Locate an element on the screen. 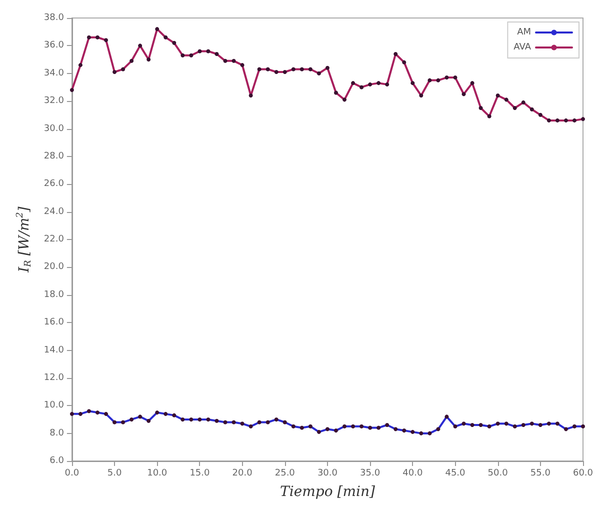  x-tick-label: 30.0 is located at coordinates (327, 473).